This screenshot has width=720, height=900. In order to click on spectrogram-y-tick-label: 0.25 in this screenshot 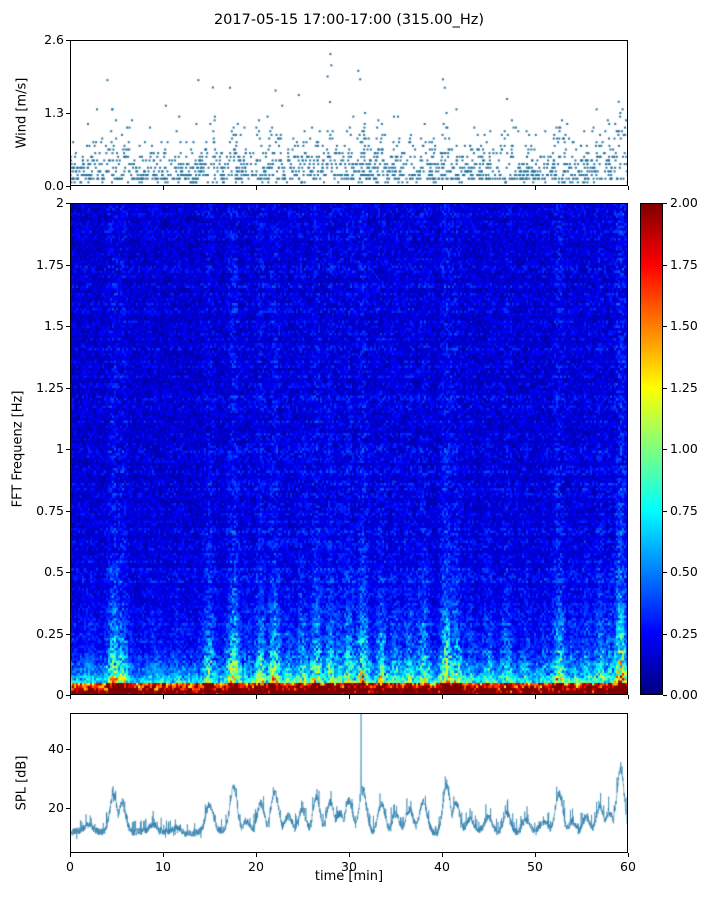, I will do `click(50, 633)`.